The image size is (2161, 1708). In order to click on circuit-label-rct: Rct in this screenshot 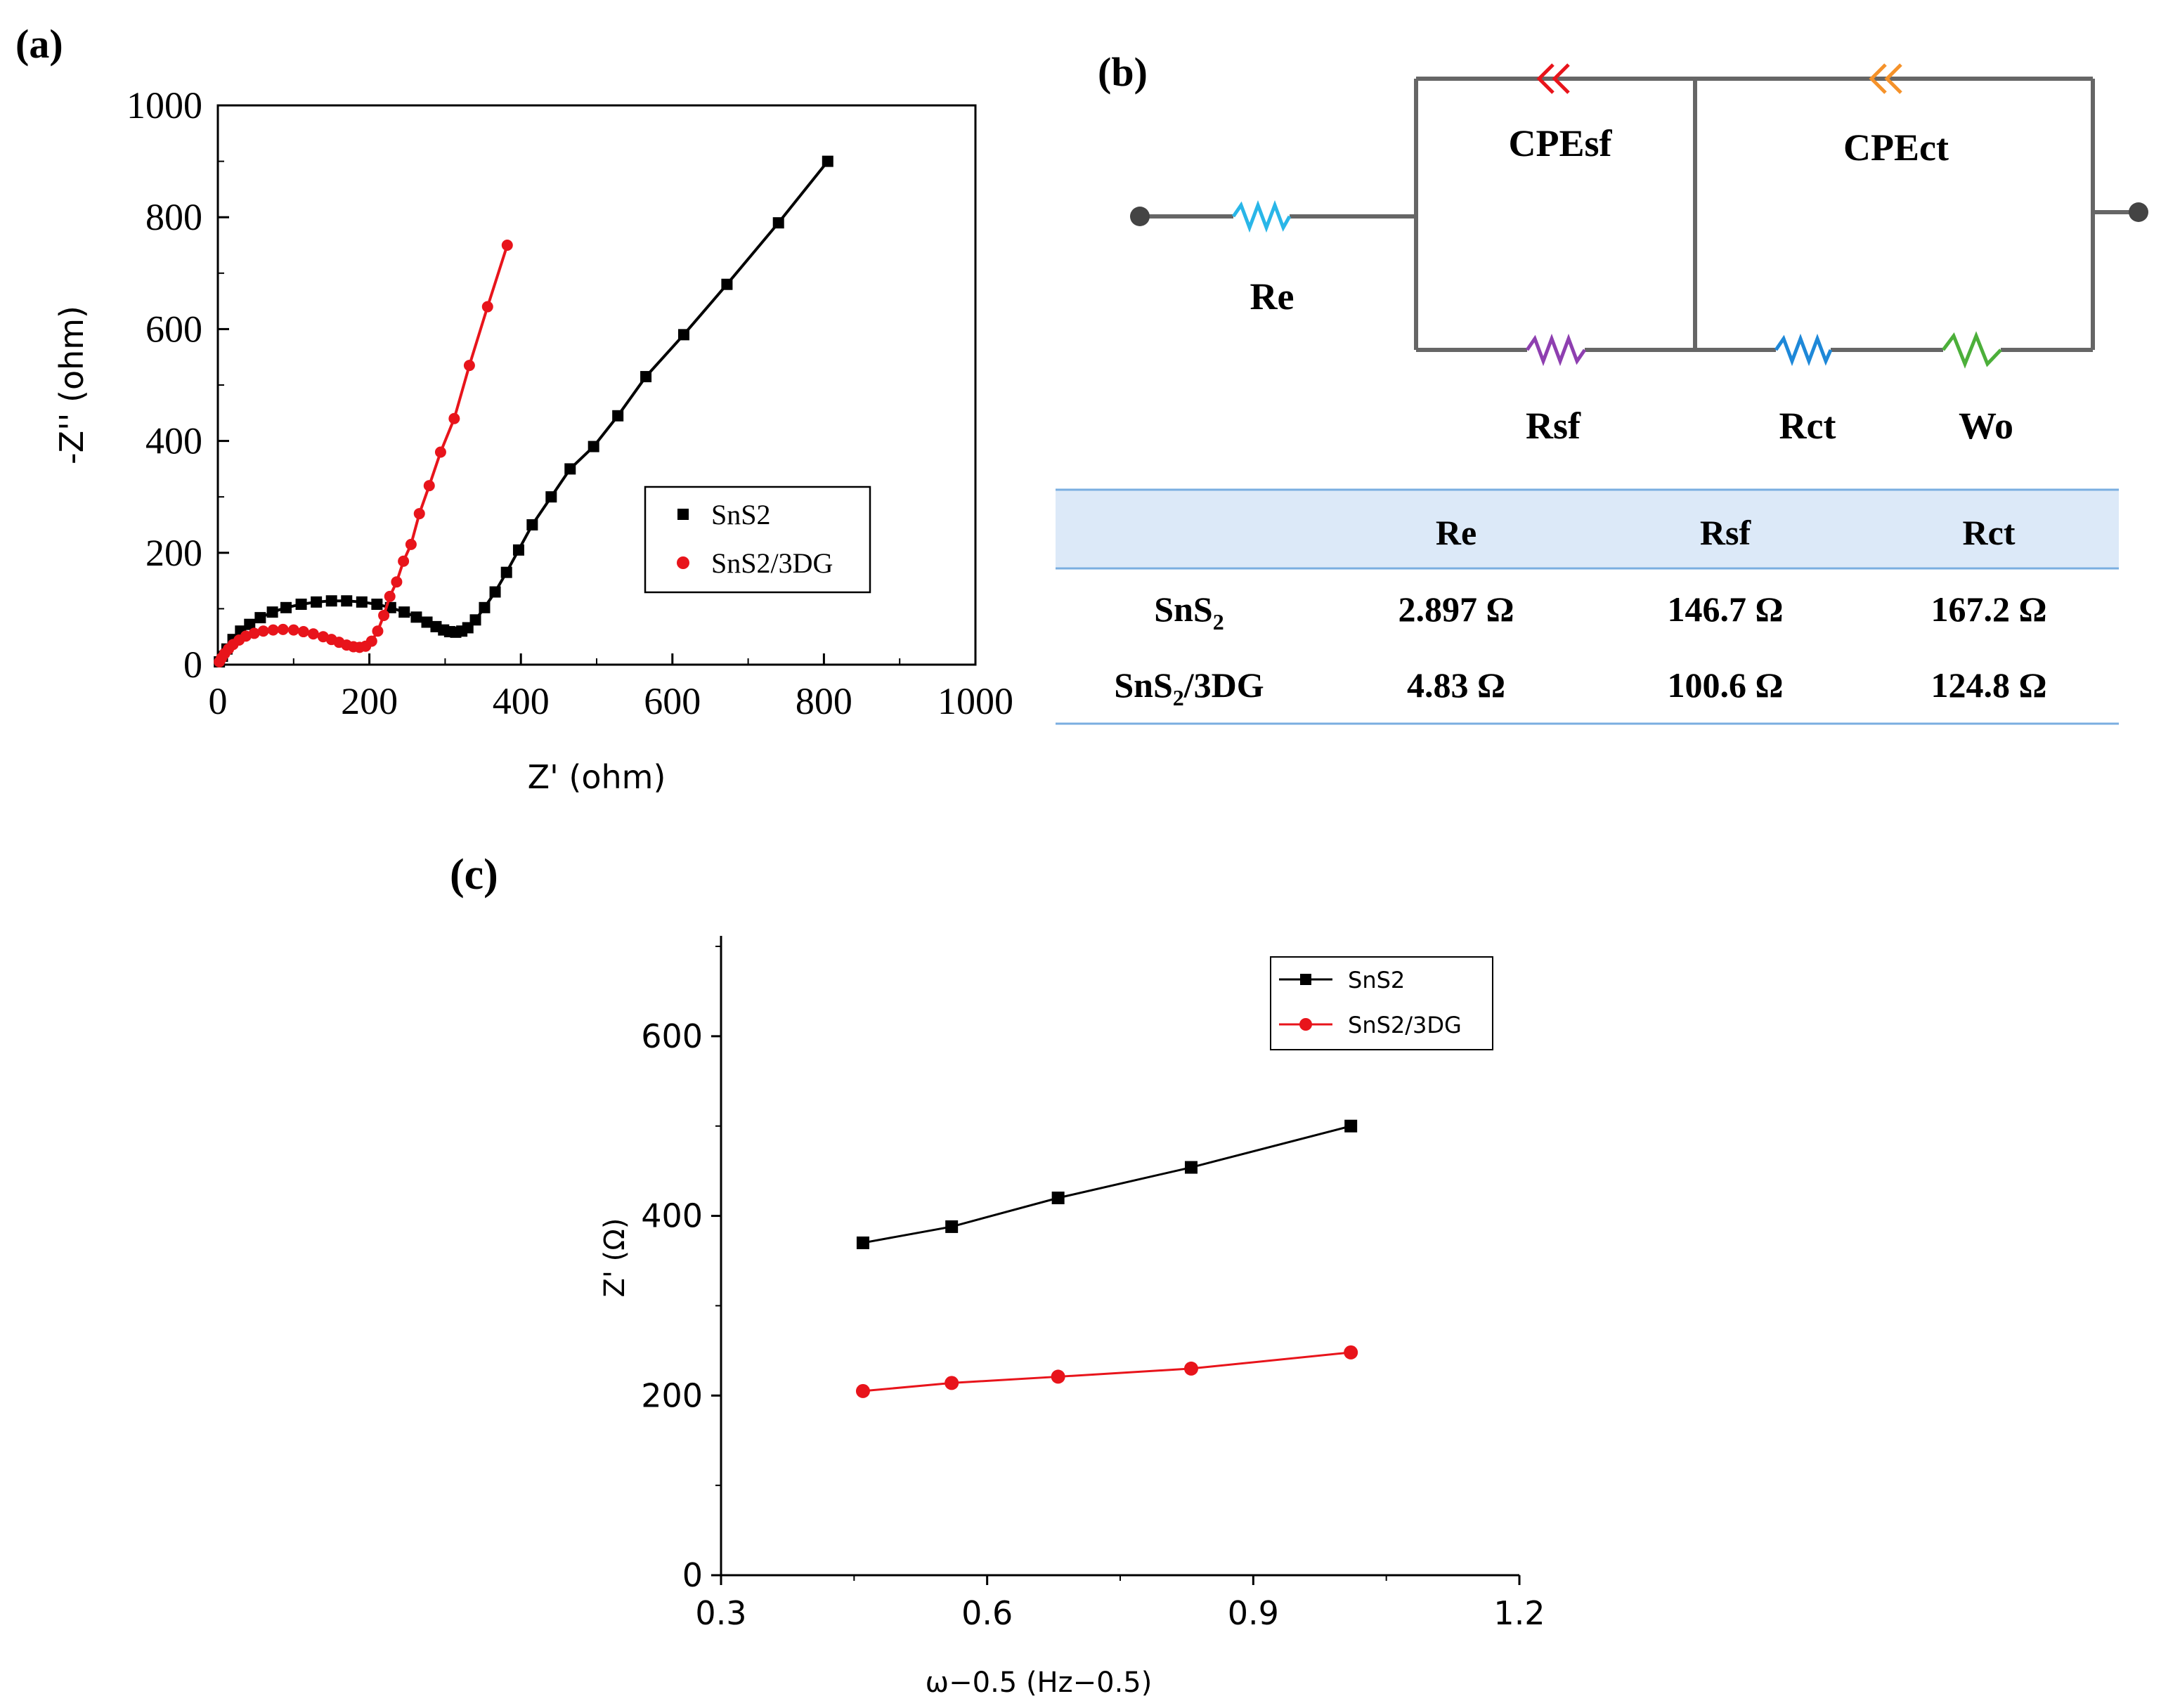, I will do `click(1807, 426)`.